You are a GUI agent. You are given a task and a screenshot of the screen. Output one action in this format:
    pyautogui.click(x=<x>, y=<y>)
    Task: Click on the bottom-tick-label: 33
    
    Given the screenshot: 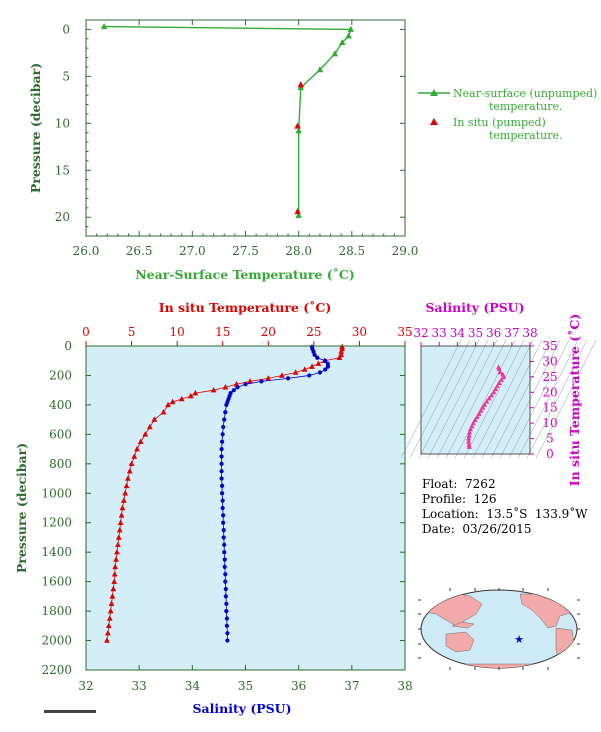 What is the action you would take?
    pyautogui.click(x=139, y=686)
    